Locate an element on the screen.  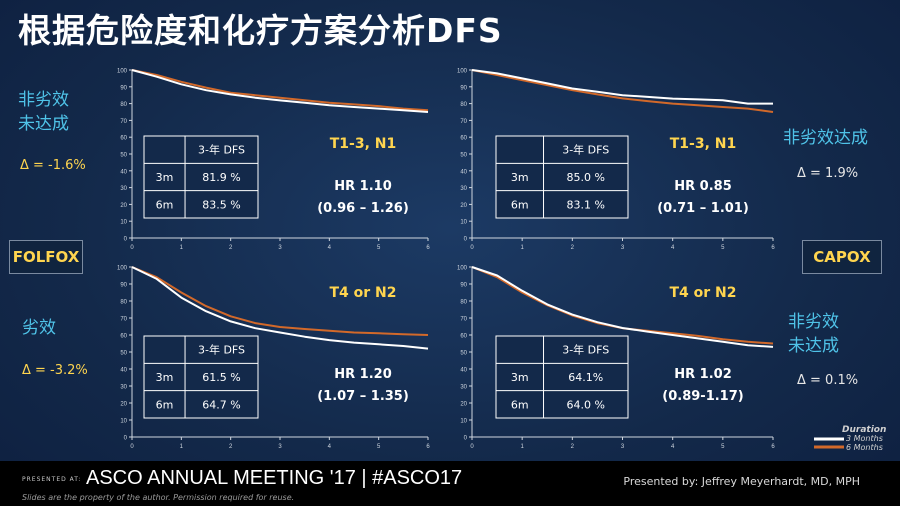
slide-title: 根据危险度和化疗方案分析DFS is located at coordinates (260, 30).